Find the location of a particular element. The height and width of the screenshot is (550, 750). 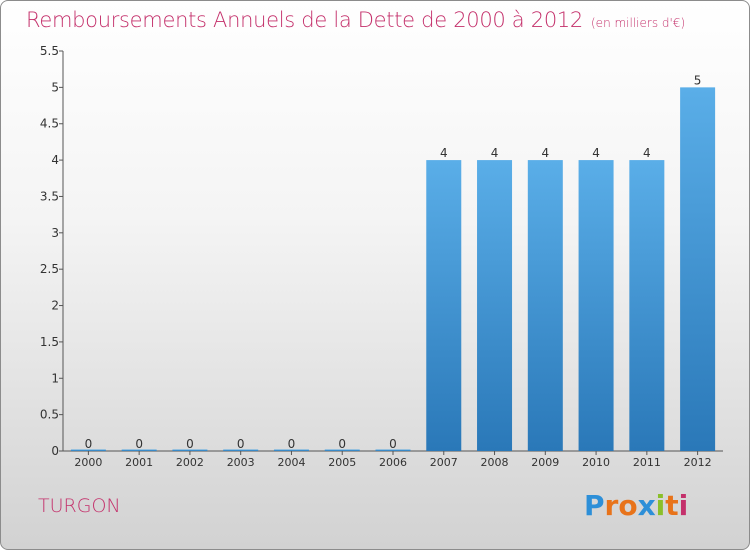

x-tick-label: 2004 is located at coordinates (291, 462).